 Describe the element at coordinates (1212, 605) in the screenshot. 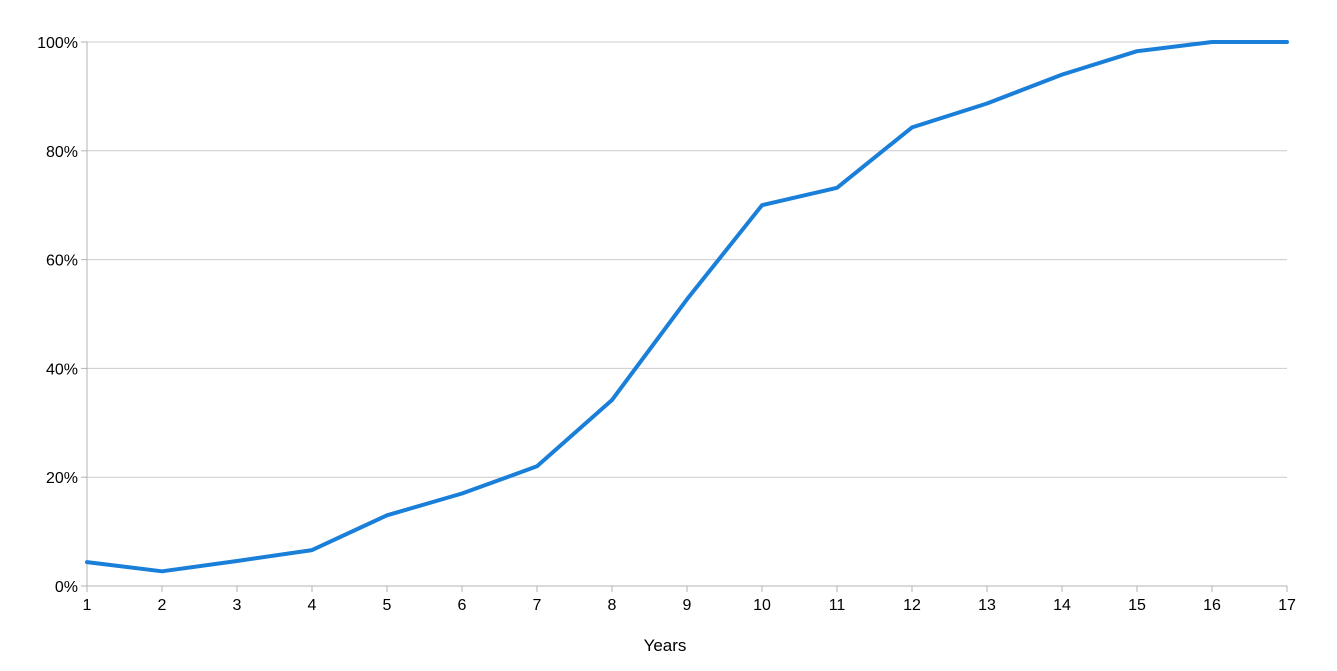

I see `x-tick-label: 16` at that location.